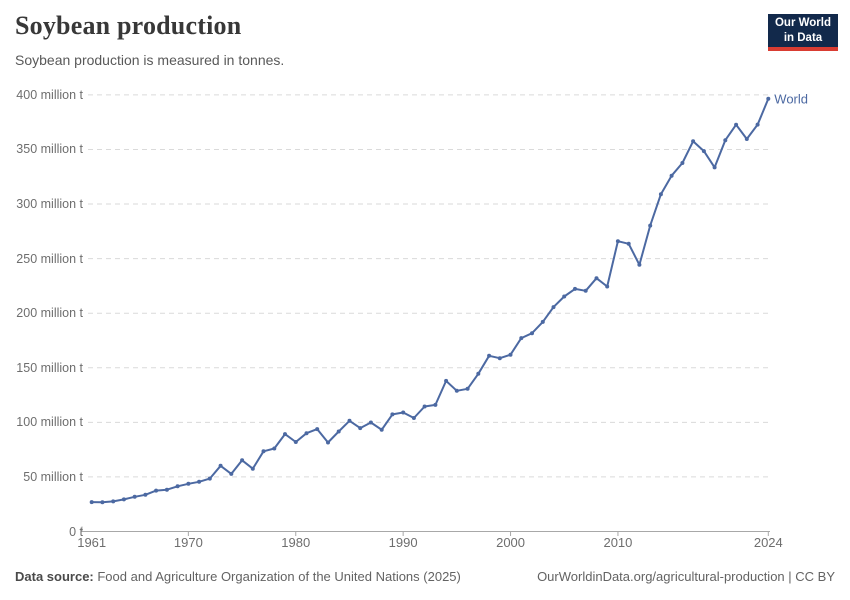 Image resolution: width=850 pixels, height=600 pixels. I want to click on x-tick-label: 1961, so click(92, 542).